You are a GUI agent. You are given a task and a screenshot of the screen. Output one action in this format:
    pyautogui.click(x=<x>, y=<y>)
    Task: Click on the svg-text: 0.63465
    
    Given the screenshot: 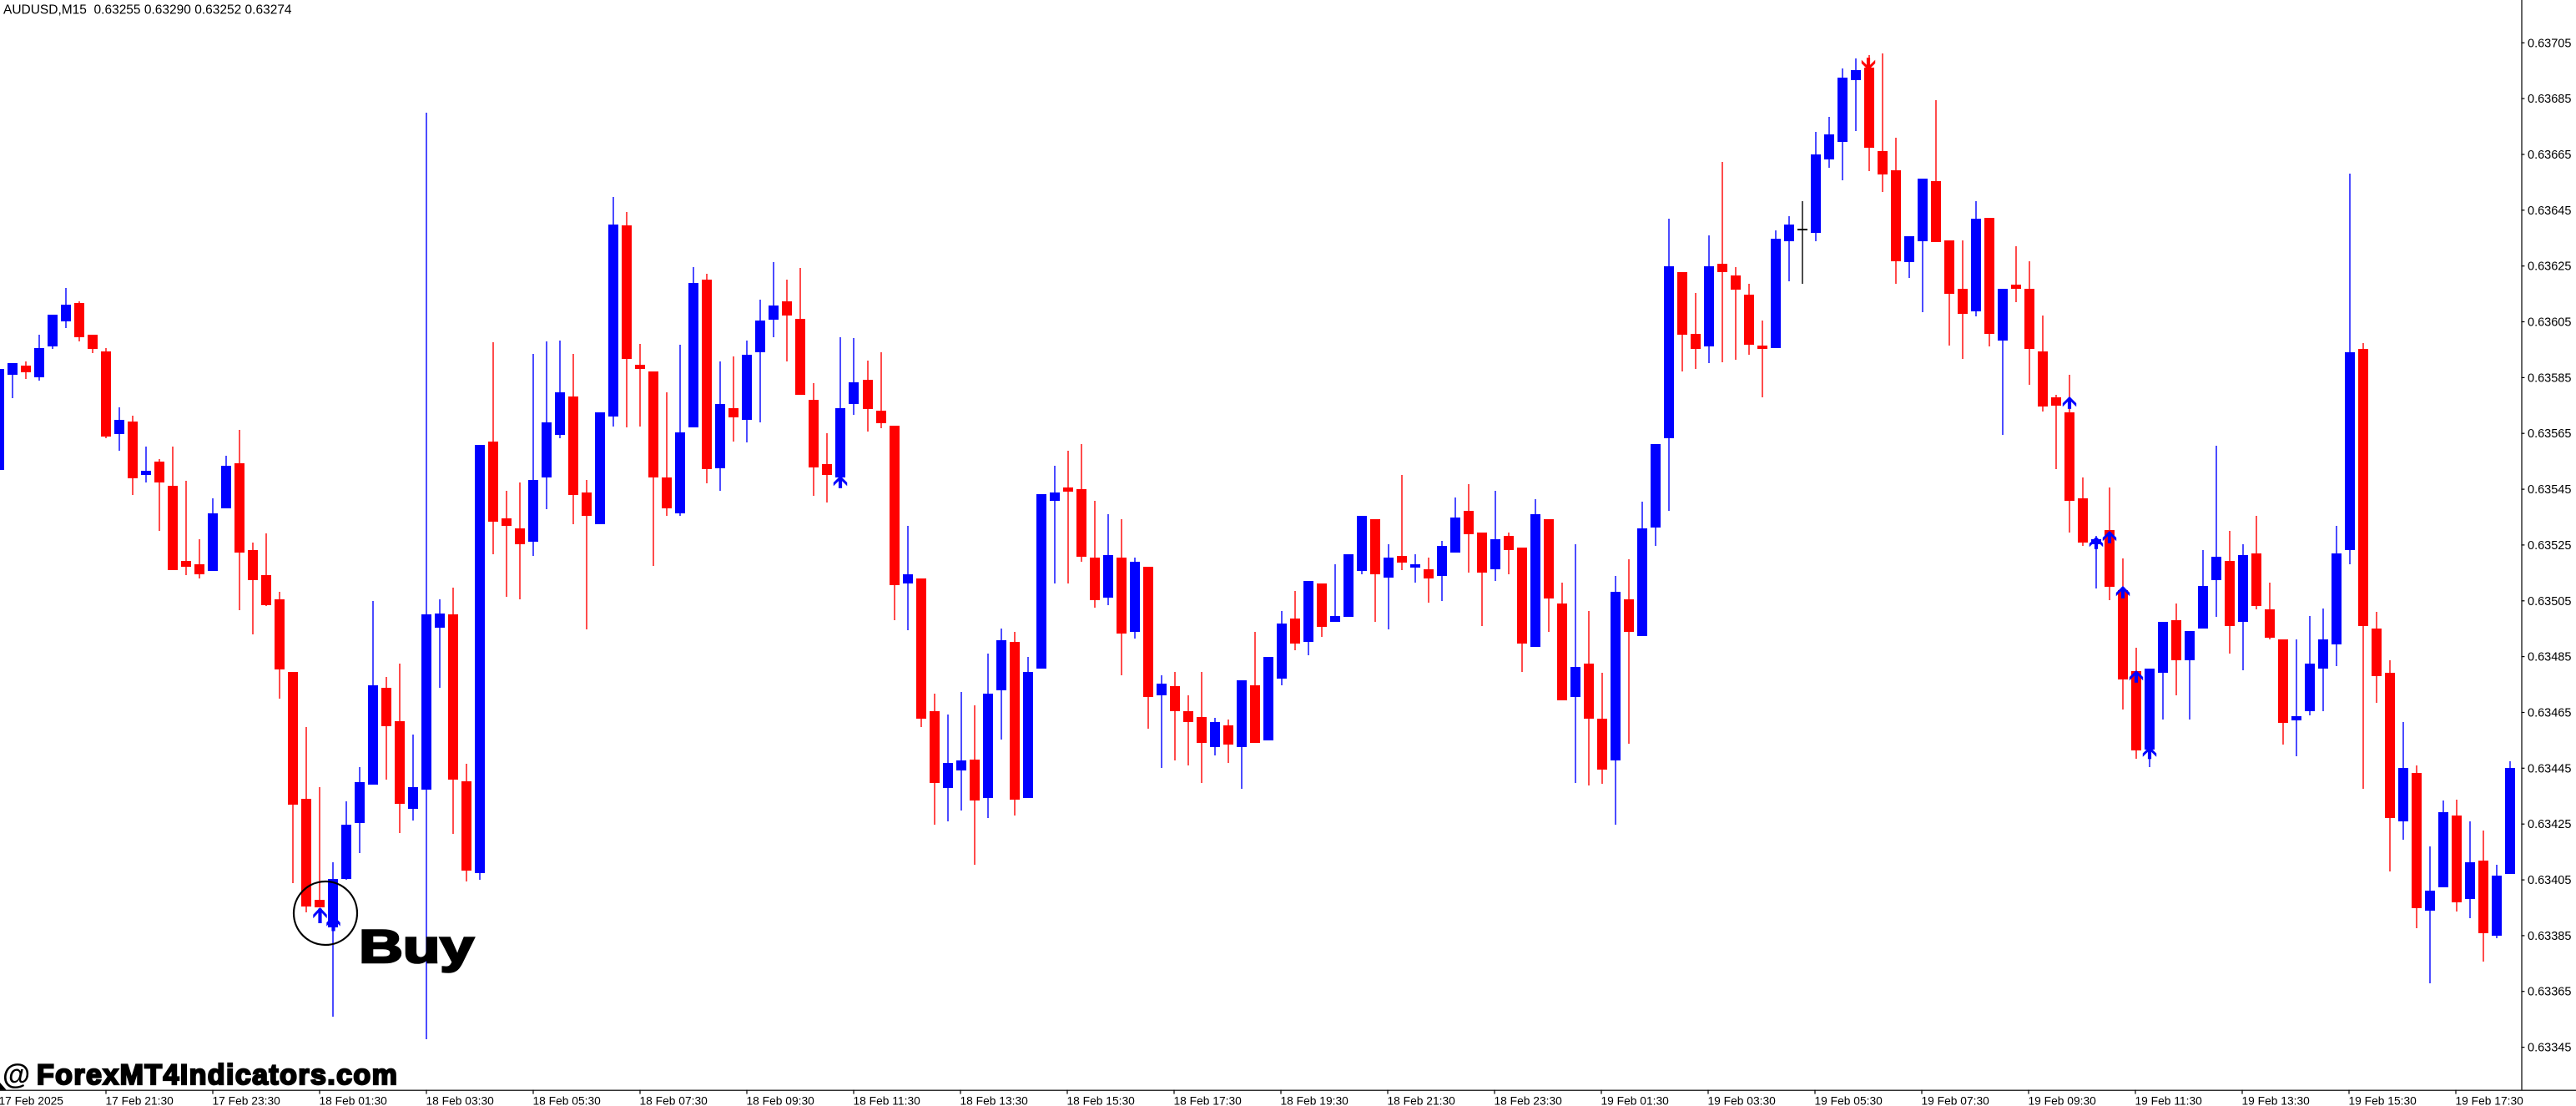 What is the action you would take?
    pyautogui.click(x=2550, y=713)
    